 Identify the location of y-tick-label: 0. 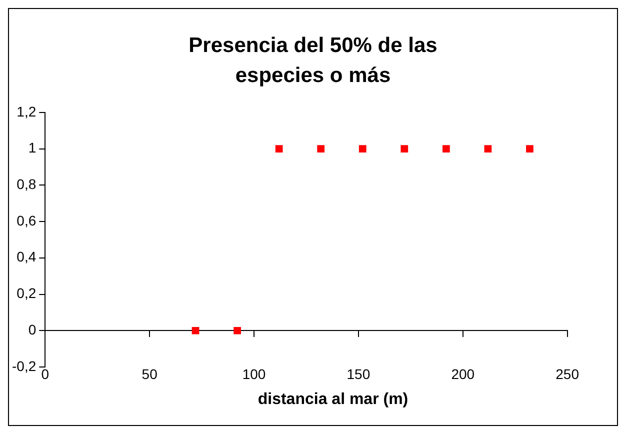
(32, 329).